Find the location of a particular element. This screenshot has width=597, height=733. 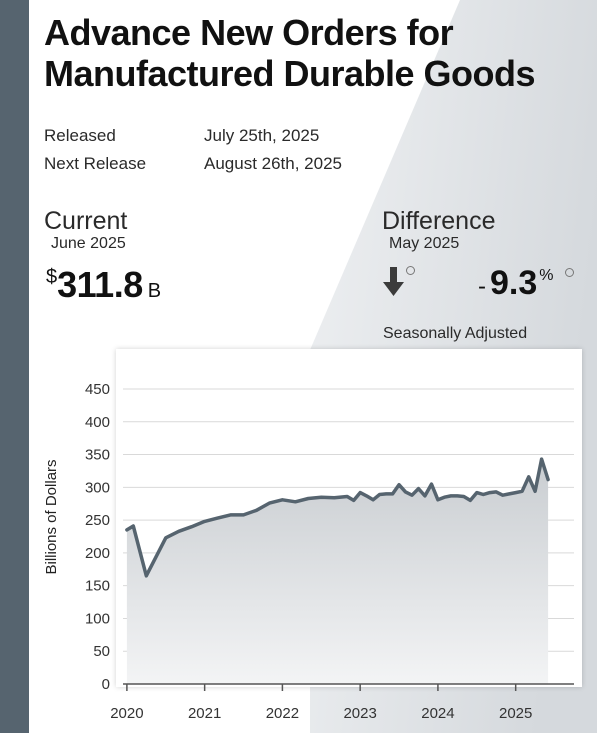

currency-symbol: $ is located at coordinates (52, 277).